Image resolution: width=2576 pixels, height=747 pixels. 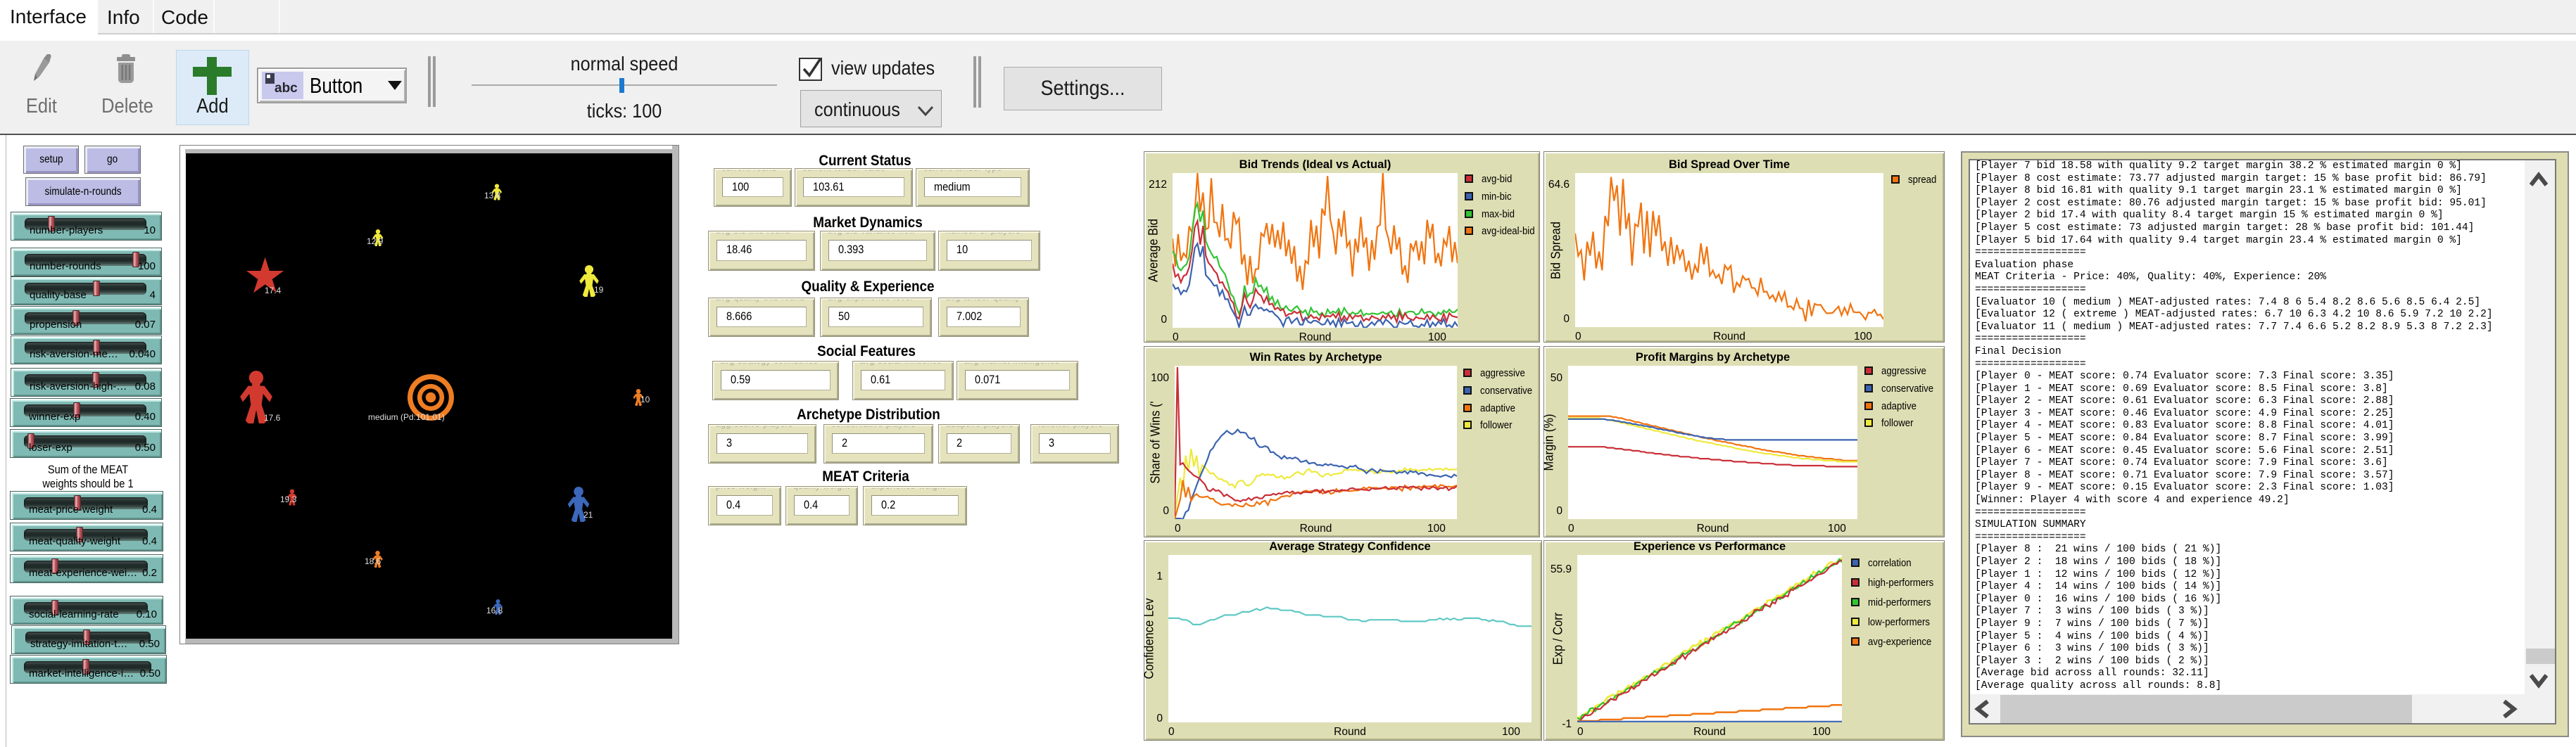 I want to click on svg-text: 18.6, so click(x=373, y=561).